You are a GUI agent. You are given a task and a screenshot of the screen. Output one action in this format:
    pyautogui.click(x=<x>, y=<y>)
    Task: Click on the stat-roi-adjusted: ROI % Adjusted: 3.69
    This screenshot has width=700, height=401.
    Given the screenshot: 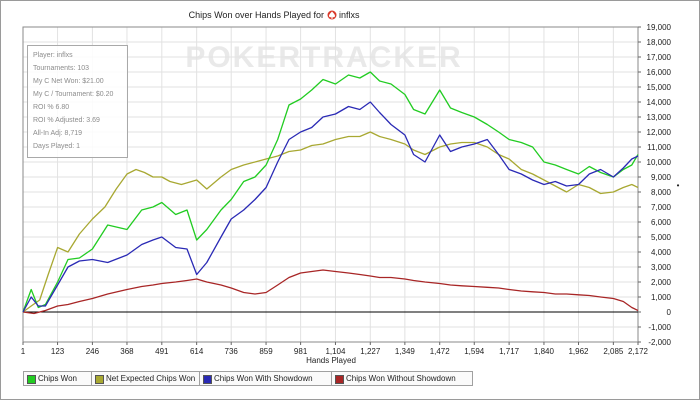 What is the action you would take?
    pyautogui.click(x=66, y=120)
    